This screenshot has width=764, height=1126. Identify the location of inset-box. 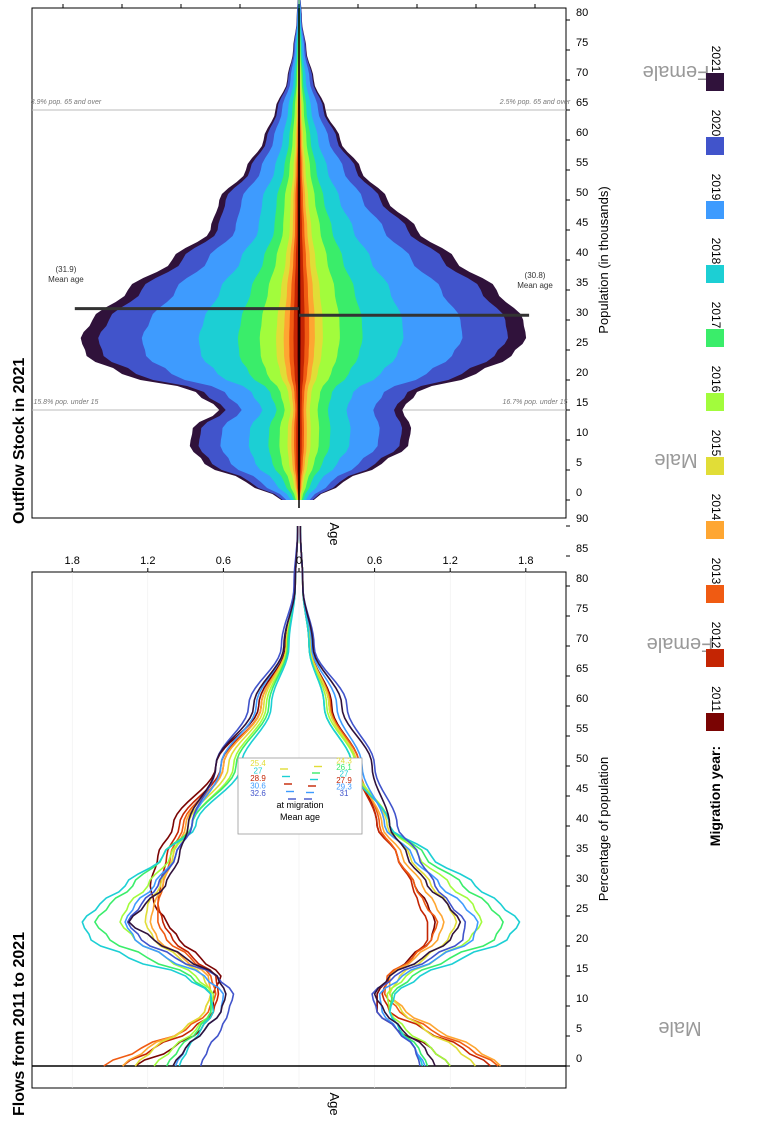
(300, 796).